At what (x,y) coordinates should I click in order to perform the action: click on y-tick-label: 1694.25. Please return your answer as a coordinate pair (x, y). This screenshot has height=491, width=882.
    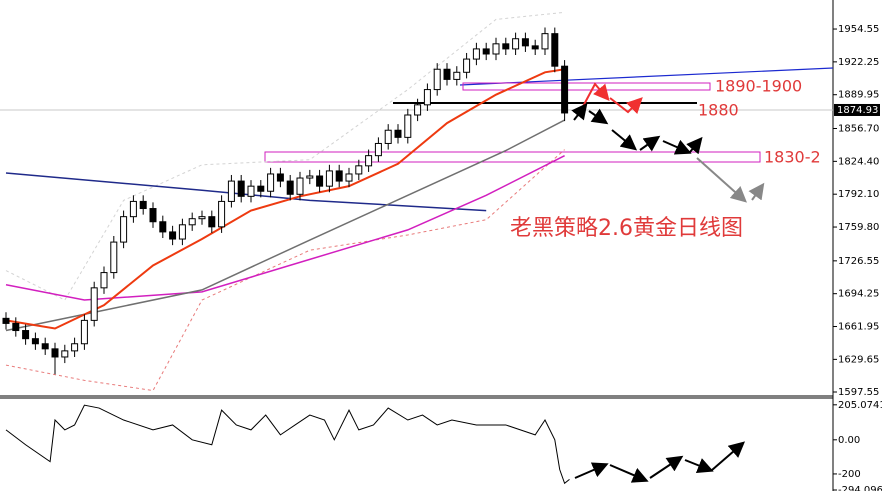
    Looking at the image, I should click on (858, 294).